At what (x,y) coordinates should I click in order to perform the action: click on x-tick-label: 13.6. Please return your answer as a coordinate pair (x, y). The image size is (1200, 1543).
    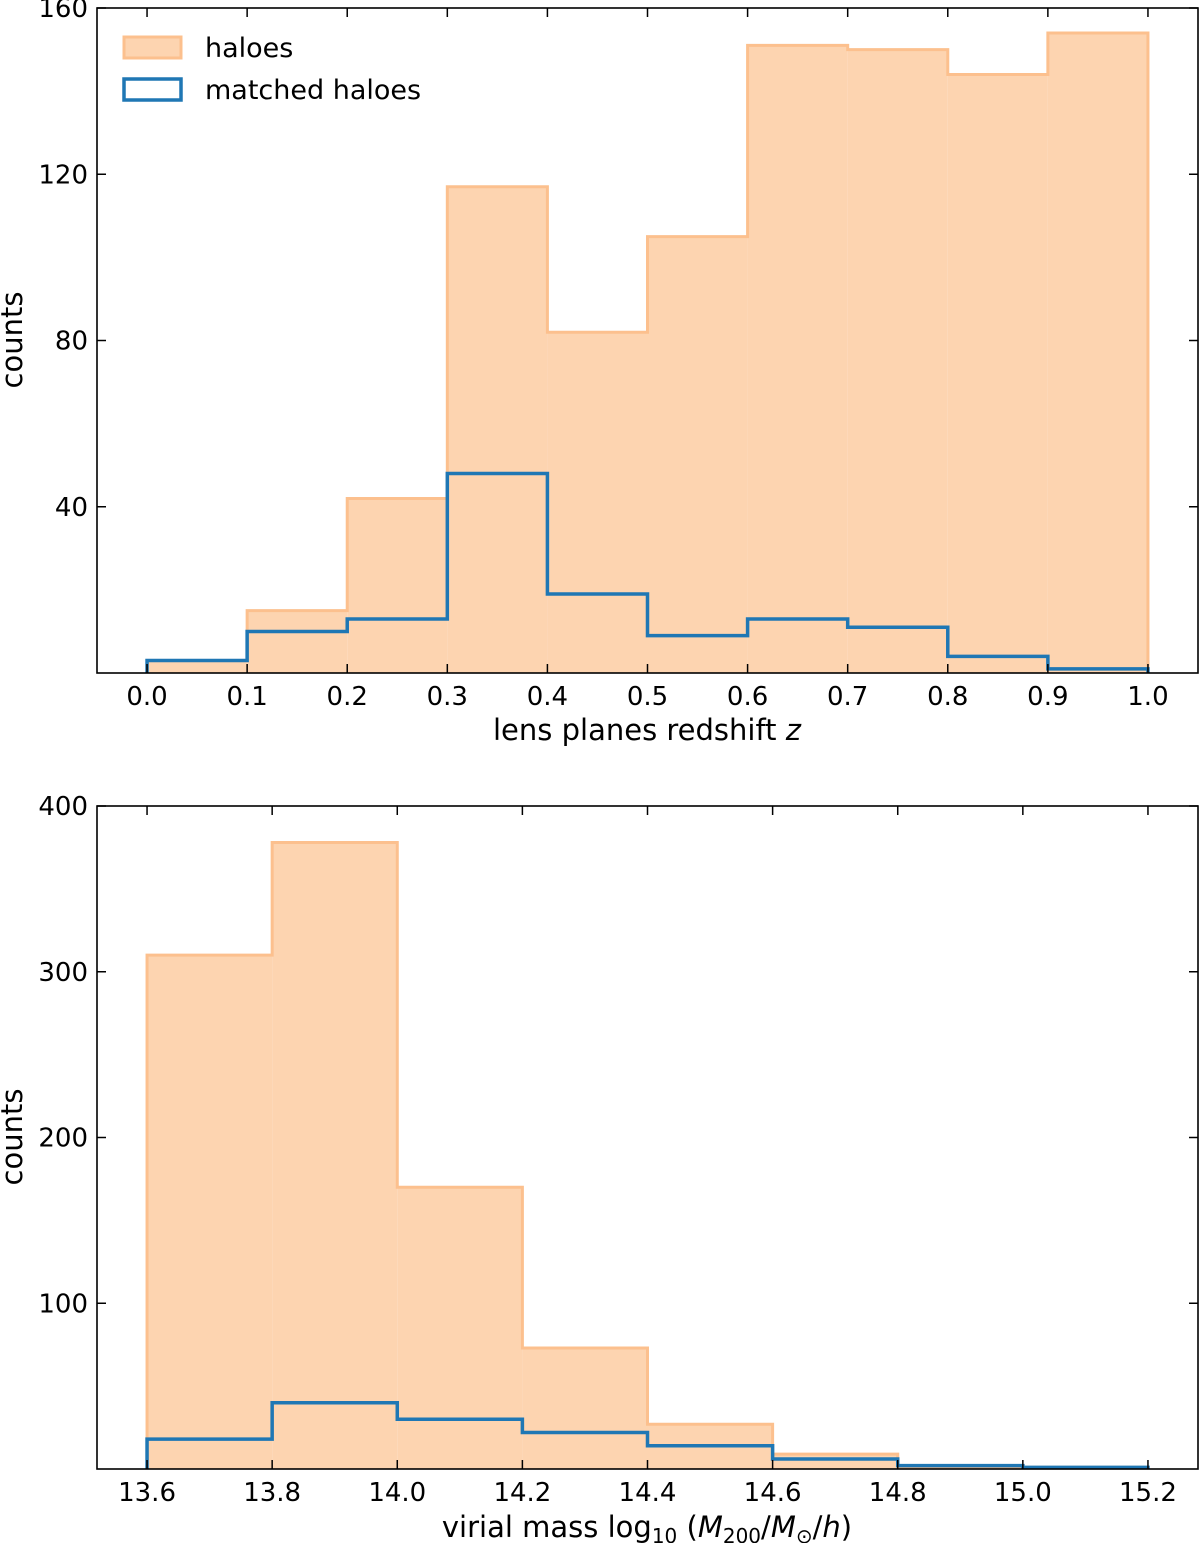
    Looking at the image, I should click on (147, 1493).